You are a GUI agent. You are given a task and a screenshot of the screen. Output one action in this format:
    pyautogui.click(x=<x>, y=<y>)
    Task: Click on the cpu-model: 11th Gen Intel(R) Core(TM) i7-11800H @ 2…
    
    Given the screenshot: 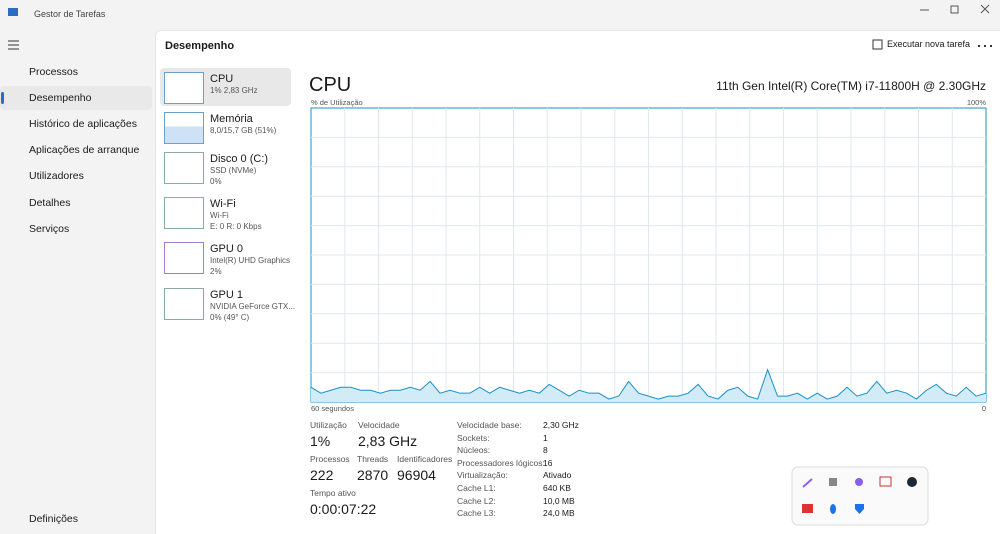 What is the action you would take?
    pyautogui.click(x=851, y=86)
    